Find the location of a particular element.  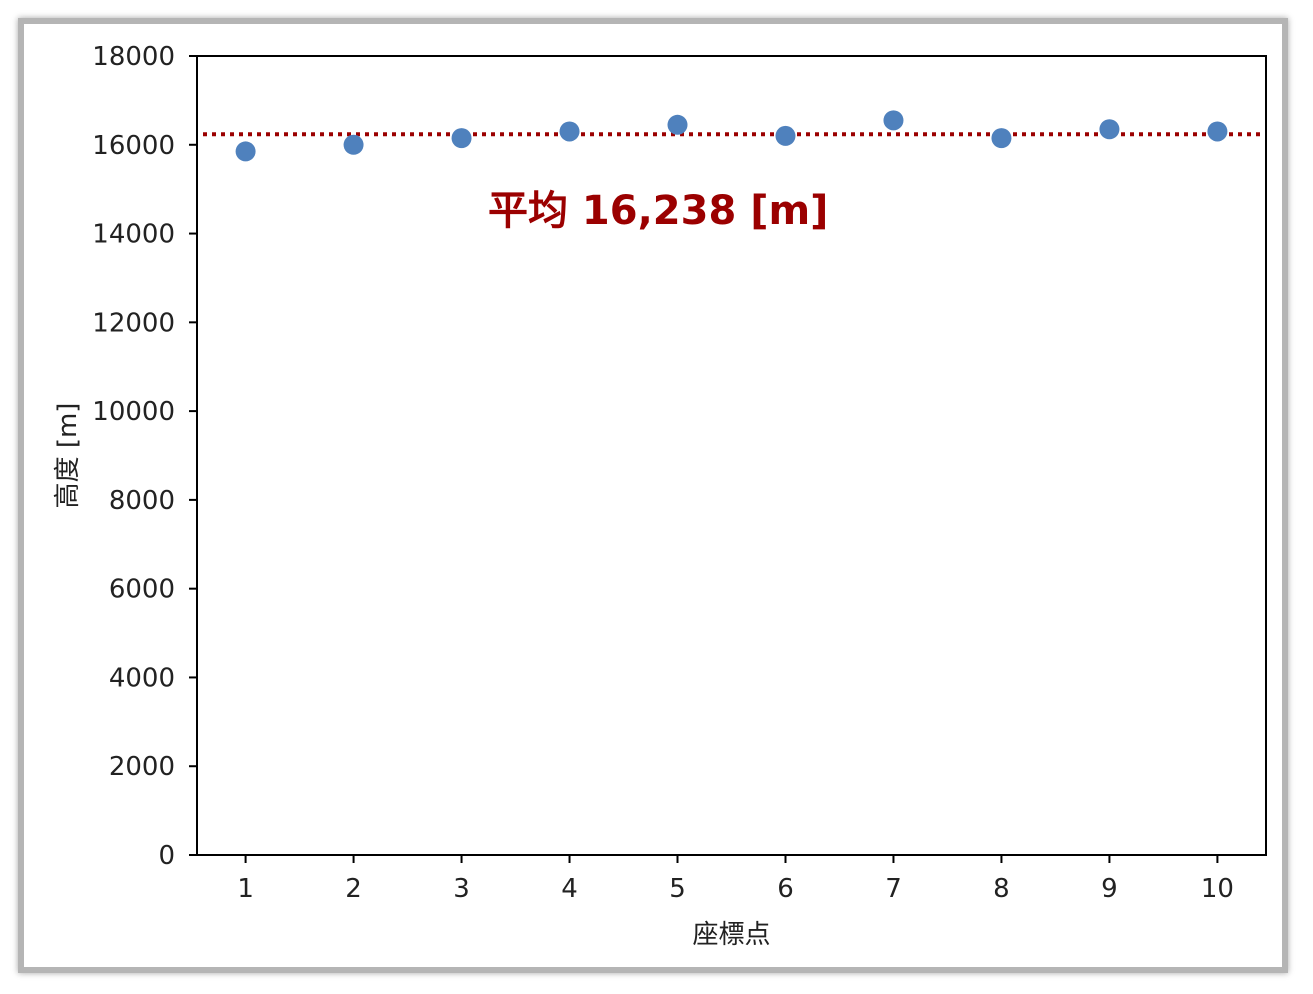

x-tick-label: 2 is located at coordinates (353, 889).